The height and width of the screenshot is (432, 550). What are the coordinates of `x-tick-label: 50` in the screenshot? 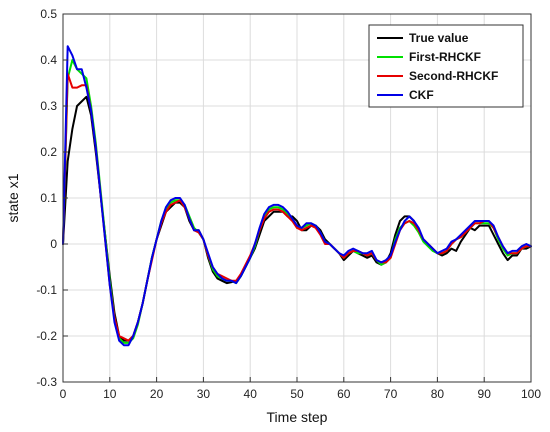 It's located at (297, 394).